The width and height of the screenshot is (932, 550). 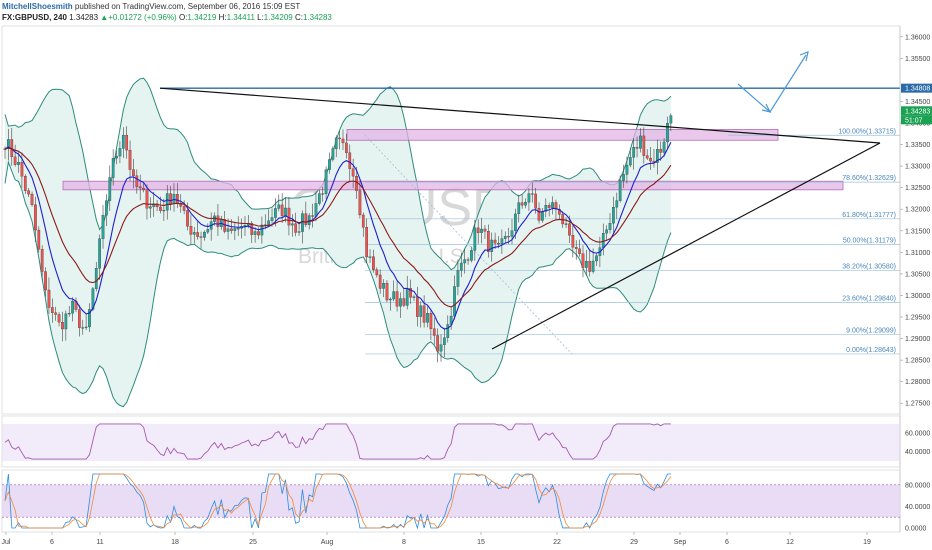 What do you see at coordinates (557, 542) in the screenshot?
I see `time-tick-label: 22` at bounding box center [557, 542].